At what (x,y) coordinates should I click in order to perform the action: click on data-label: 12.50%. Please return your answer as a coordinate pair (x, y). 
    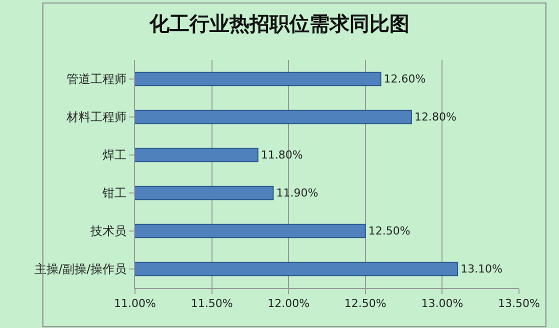
    Looking at the image, I should click on (389, 231).